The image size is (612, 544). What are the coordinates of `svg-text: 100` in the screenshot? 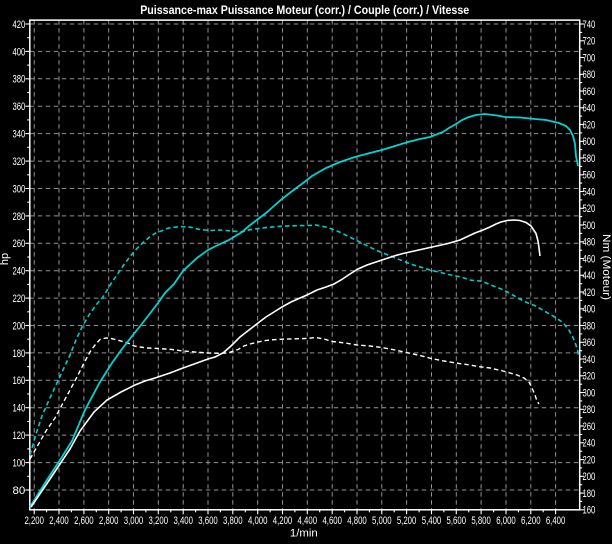 It's located at (19, 464).